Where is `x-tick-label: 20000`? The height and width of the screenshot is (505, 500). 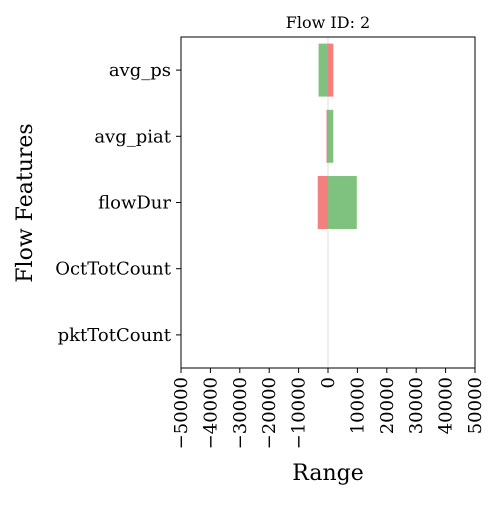
x-tick-label: 20000 is located at coordinates (387, 405).